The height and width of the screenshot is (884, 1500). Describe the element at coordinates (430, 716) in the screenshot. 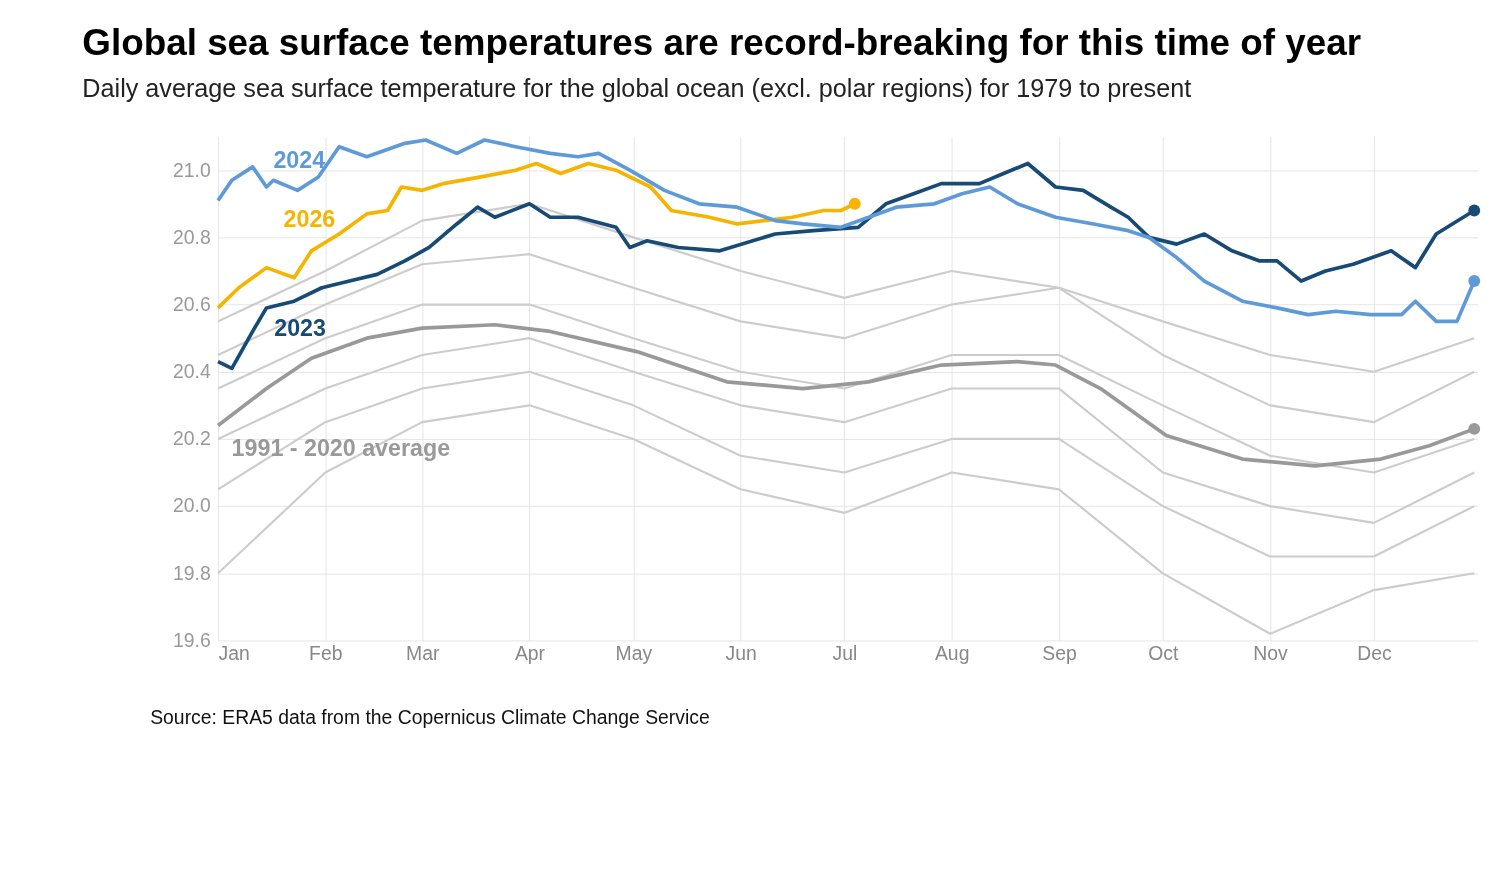

I see `source-note: Source: ERA5 data from the Copernicus Climate Change Service` at that location.